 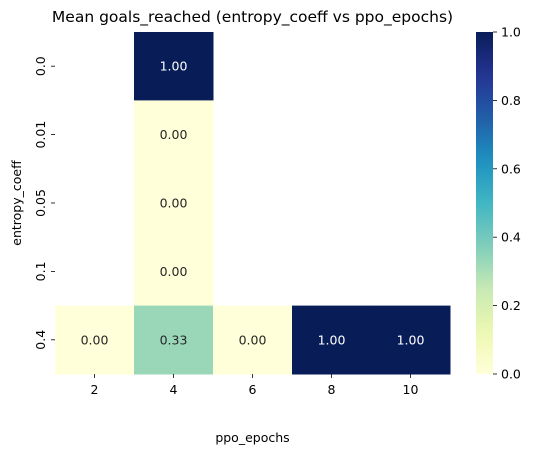 I want to click on colorbar-ticks: 0.0 0.2 0.4 0.6 0.8 1.0, so click(x=507, y=203).